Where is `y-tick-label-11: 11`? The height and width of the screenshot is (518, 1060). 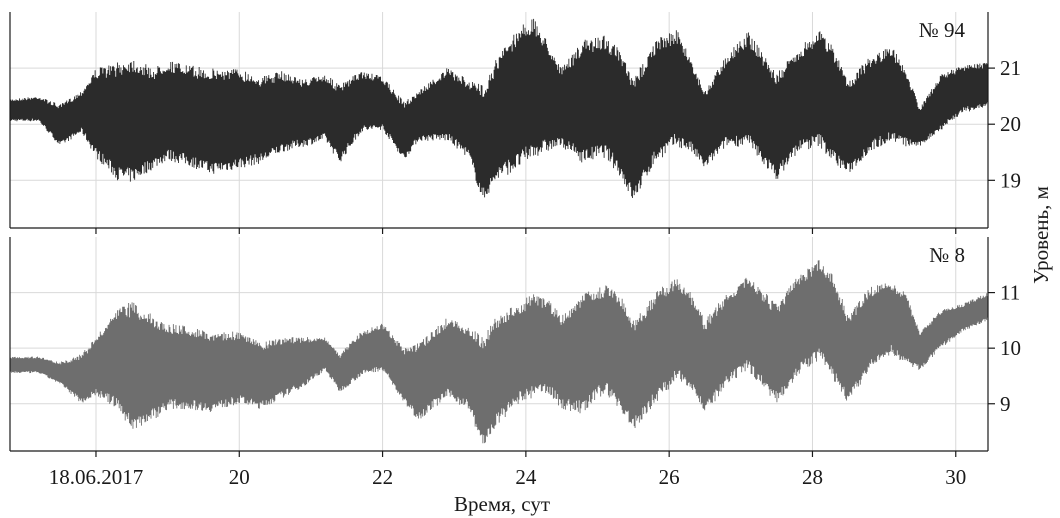
y-tick-label-11: 11 is located at coordinates (1010, 293).